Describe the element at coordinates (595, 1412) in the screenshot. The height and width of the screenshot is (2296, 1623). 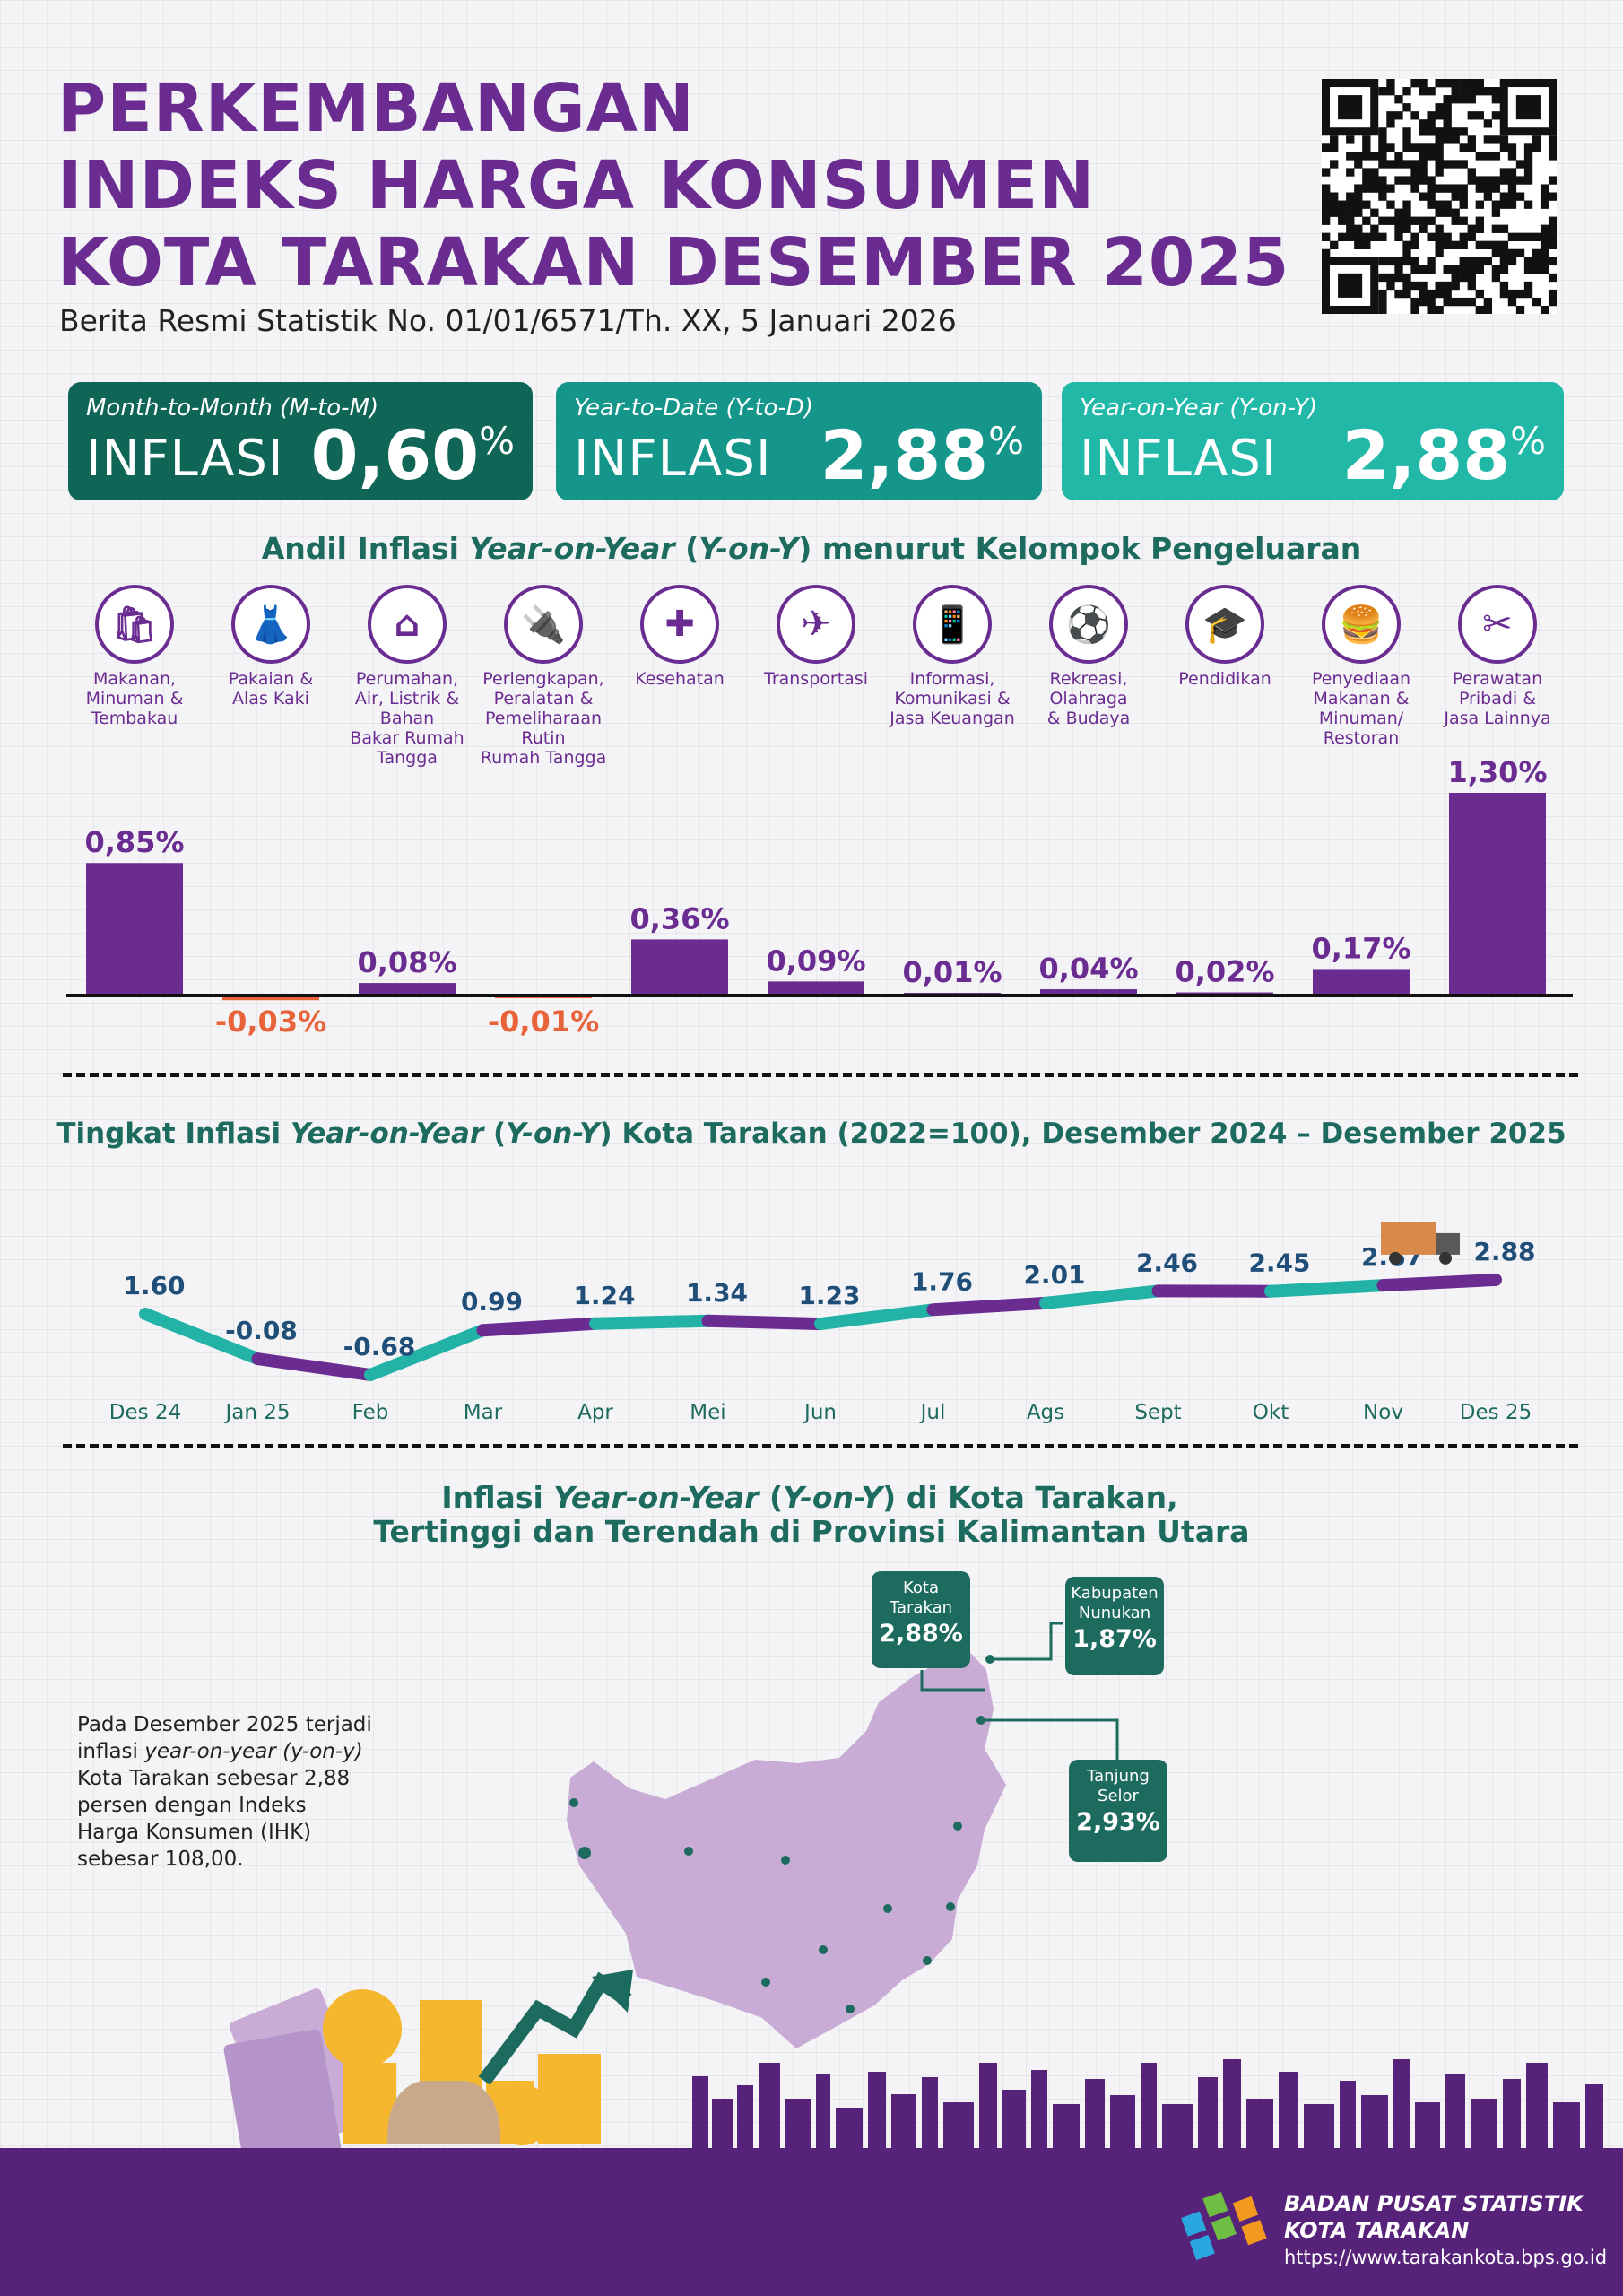
I see `x-label-4: Apr` at that location.